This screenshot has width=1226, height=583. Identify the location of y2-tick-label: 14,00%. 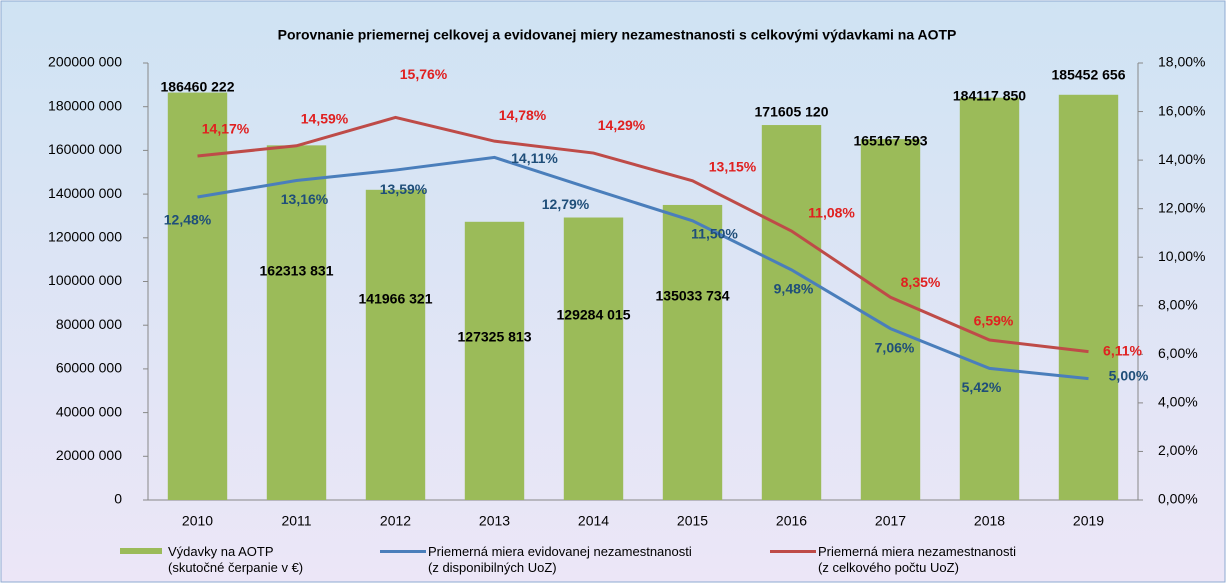
(1181, 159).